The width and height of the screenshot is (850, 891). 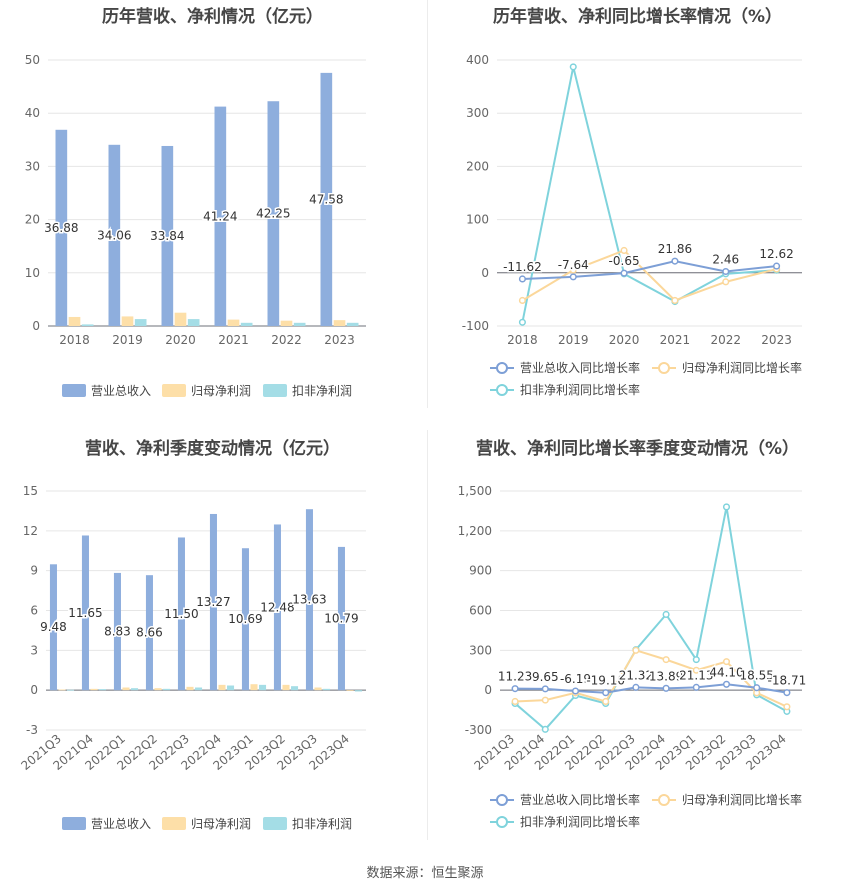 I want to click on legend-label: 营业总收入, so click(x=121, y=824).